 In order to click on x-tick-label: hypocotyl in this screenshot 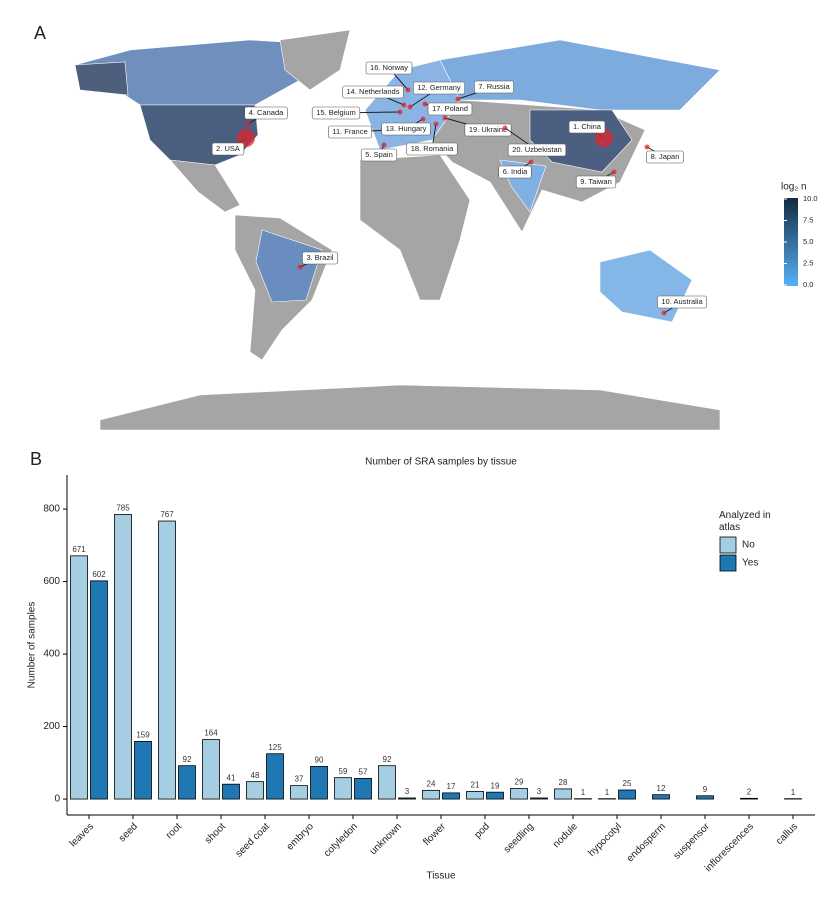, I will do `click(605, 840)`.